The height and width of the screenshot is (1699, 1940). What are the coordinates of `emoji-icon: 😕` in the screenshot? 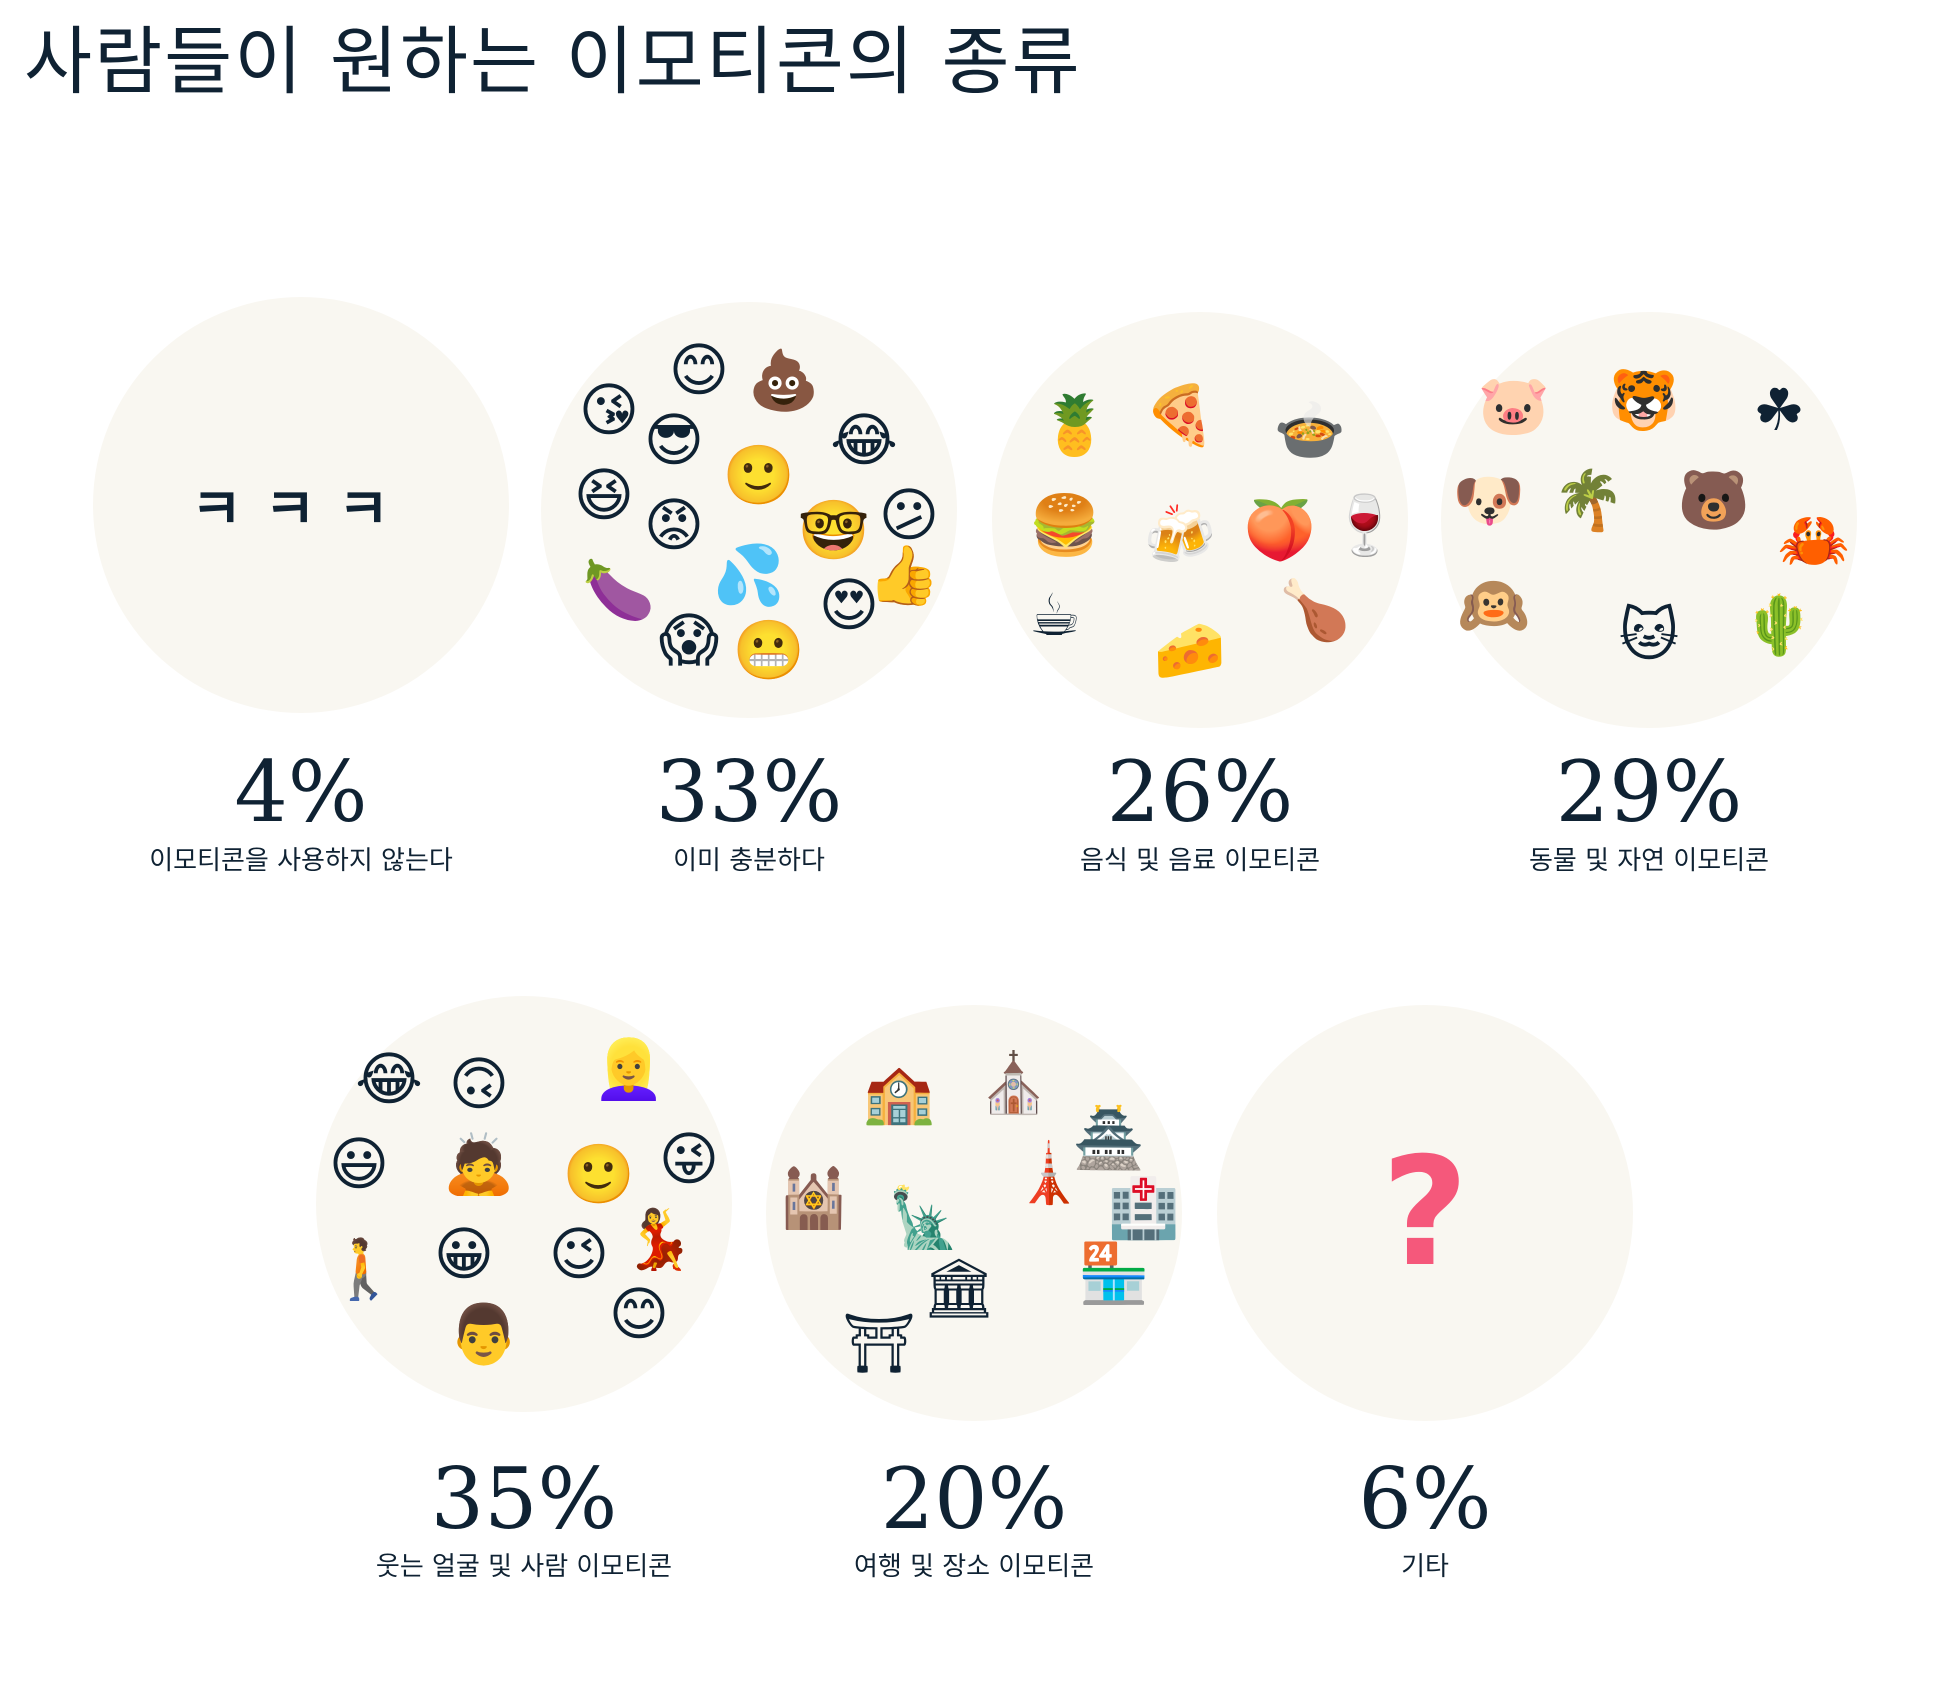 It's located at (909, 515).